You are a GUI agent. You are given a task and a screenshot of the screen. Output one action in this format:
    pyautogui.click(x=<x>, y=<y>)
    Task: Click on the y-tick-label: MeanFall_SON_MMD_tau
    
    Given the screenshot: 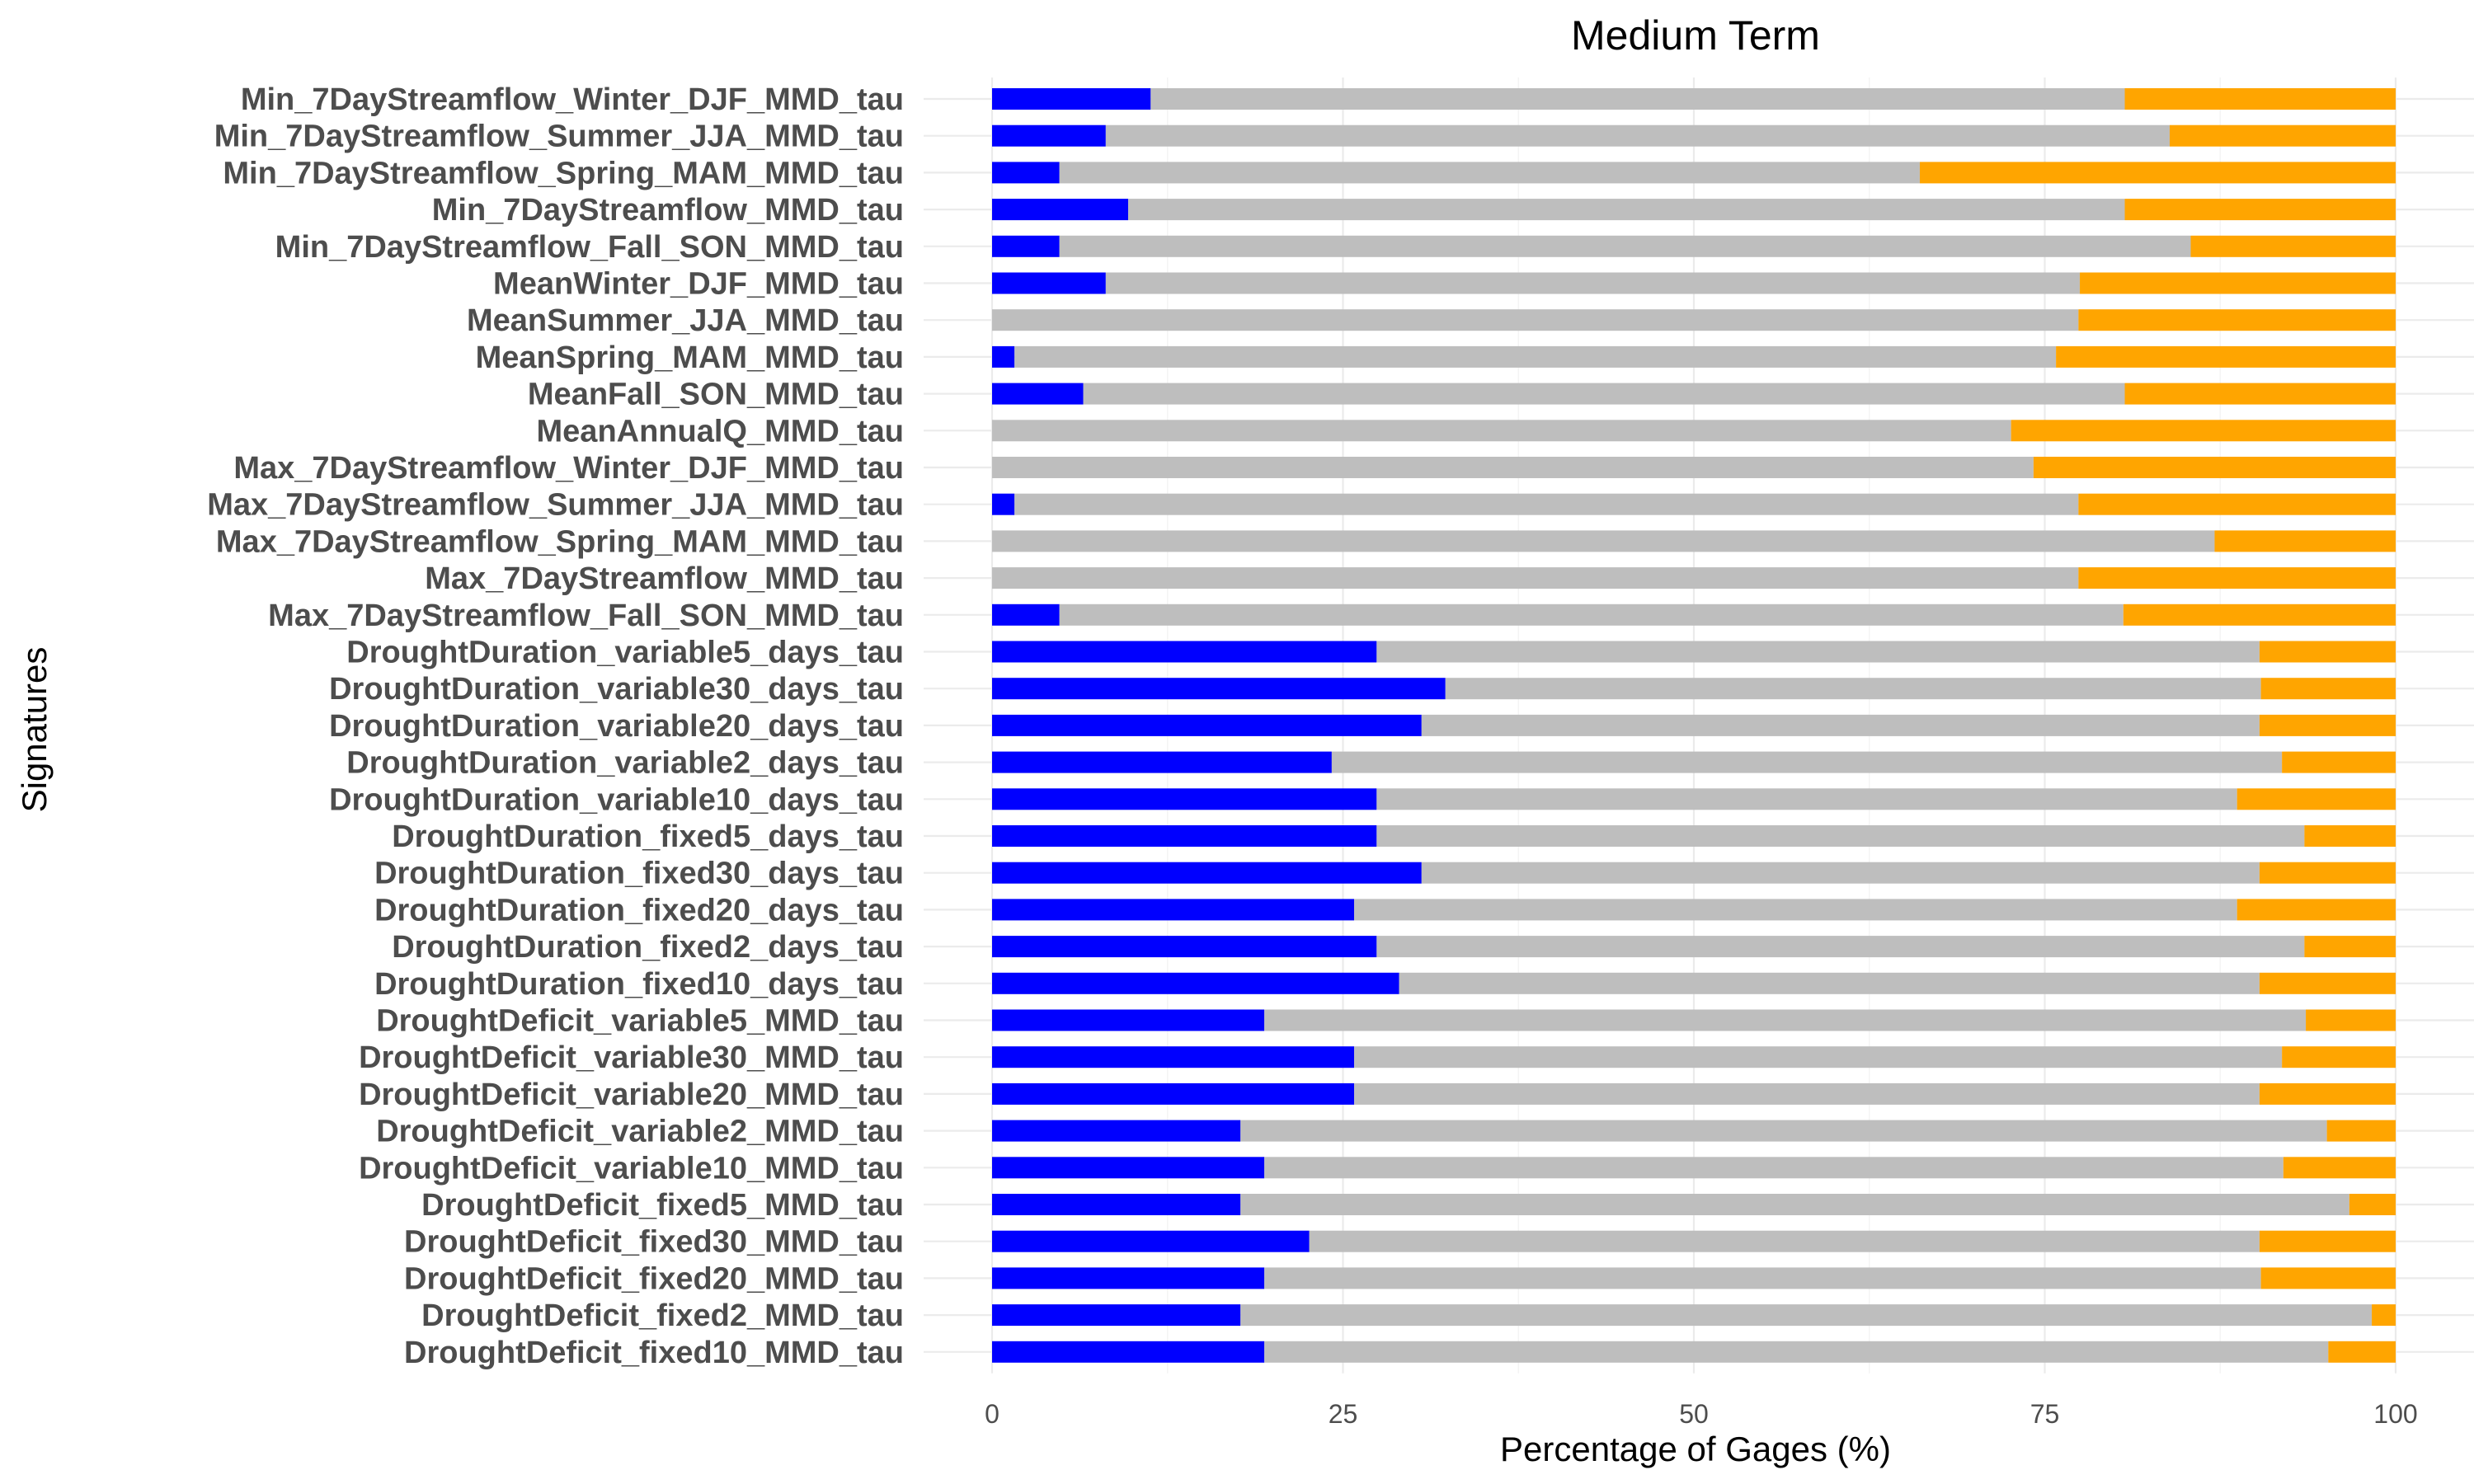 What is the action you would take?
    pyautogui.click(x=716, y=395)
    